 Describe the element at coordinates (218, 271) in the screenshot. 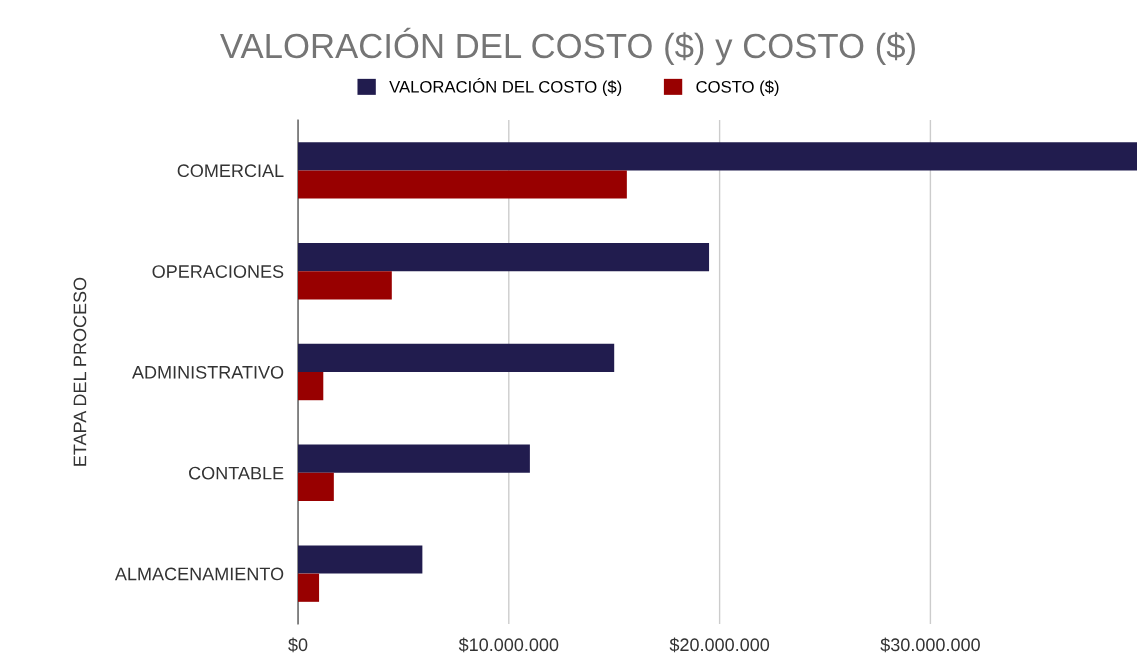

I see `y-tick-label: OPERACIONES` at that location.